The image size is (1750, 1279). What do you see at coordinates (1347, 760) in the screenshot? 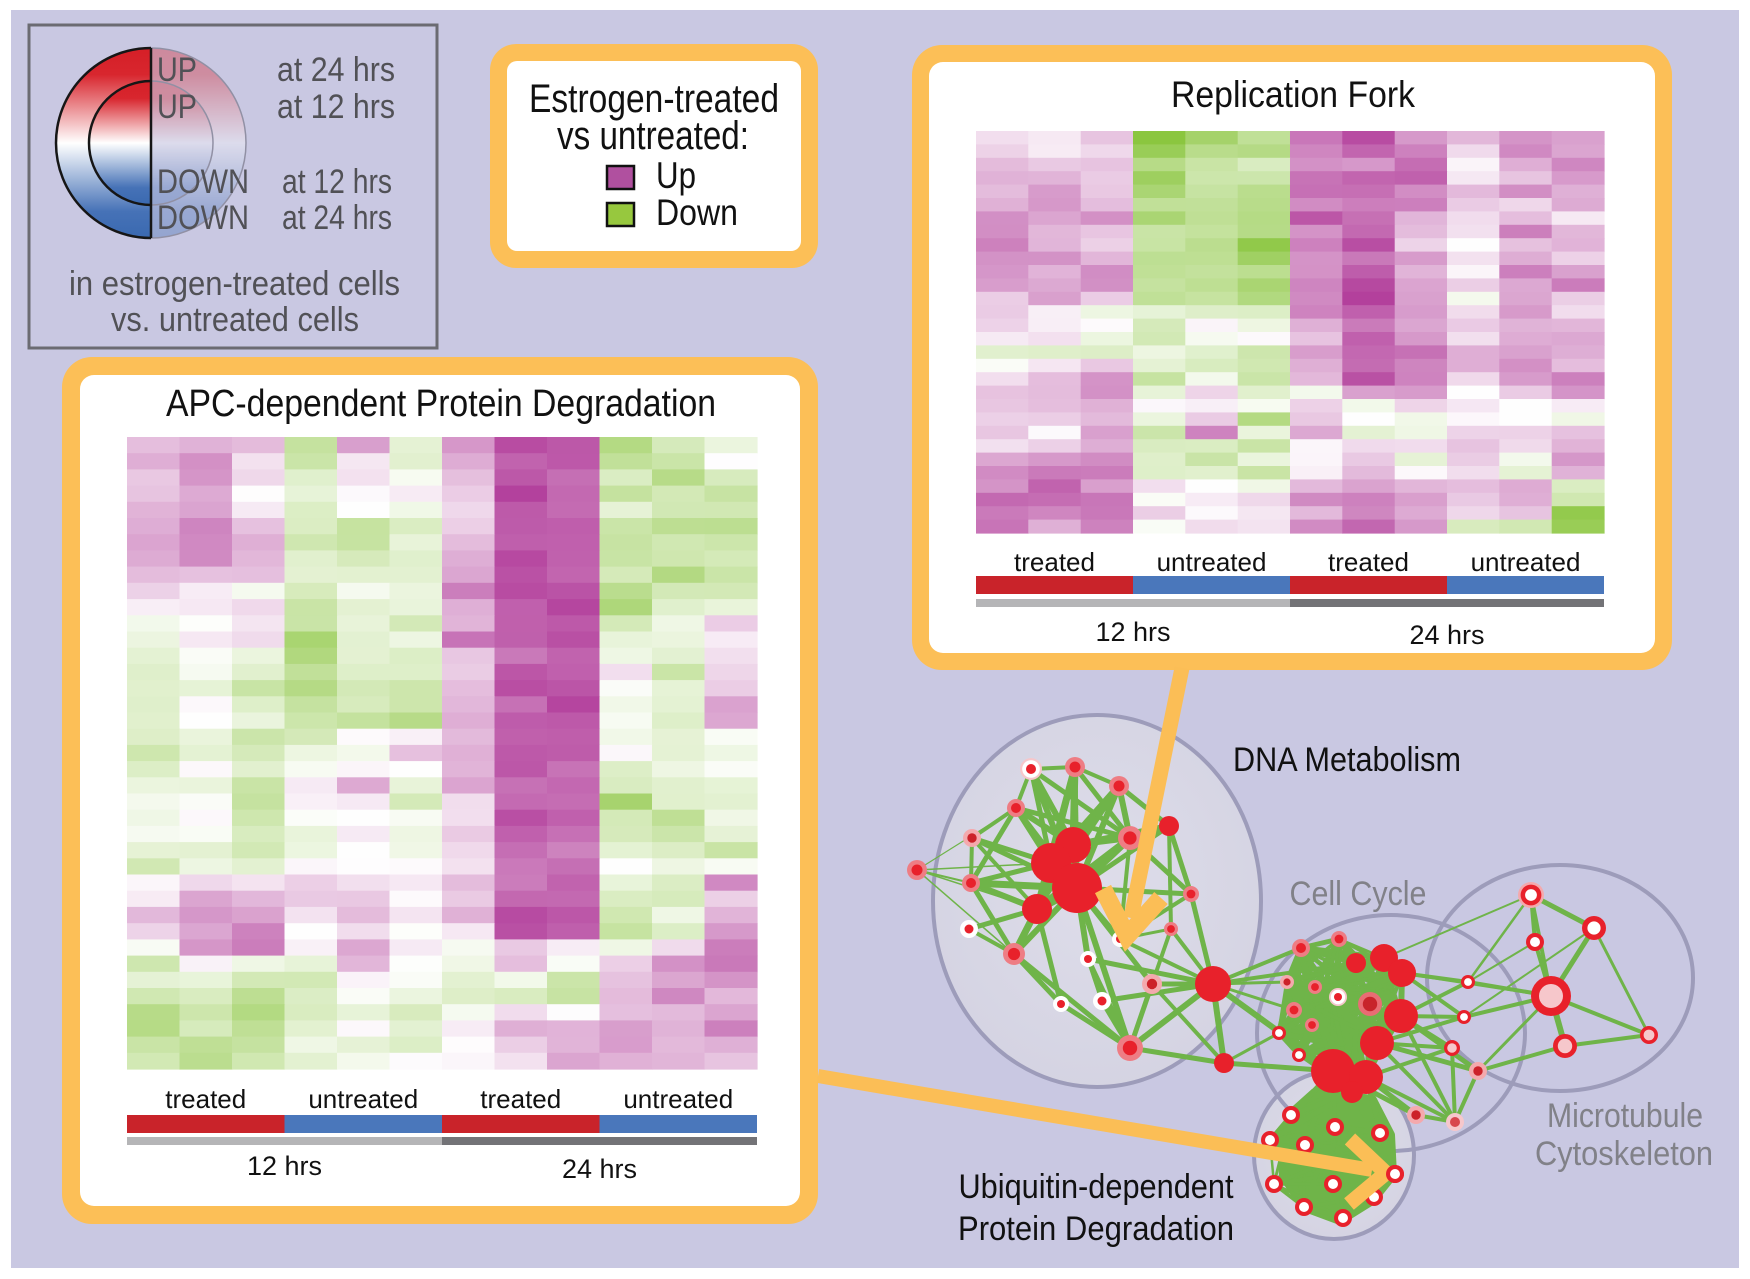
I see `svg-text: DNA Metabolism` at bounding box center [1347, 760].